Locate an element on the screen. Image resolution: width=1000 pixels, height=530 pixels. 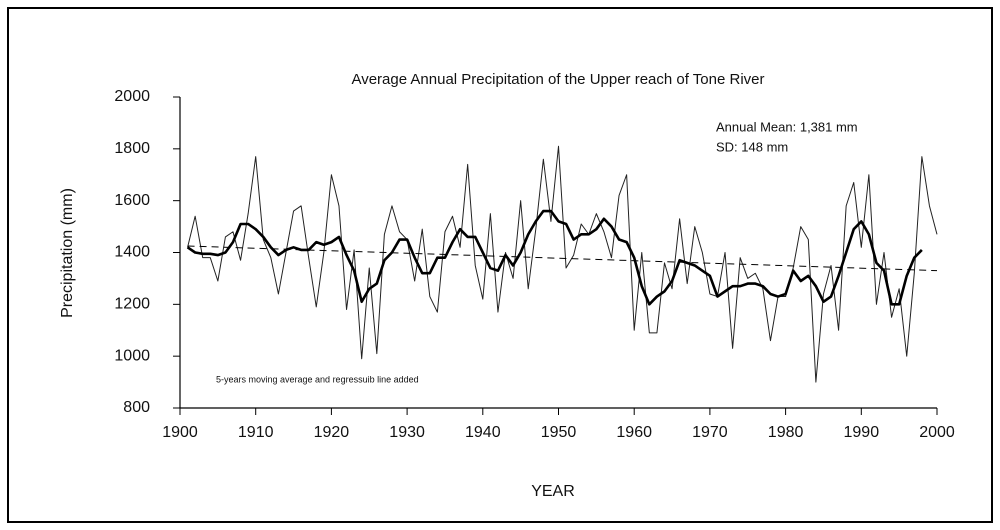
x-tick-label: 2000 is located at coordinates (937, 432).